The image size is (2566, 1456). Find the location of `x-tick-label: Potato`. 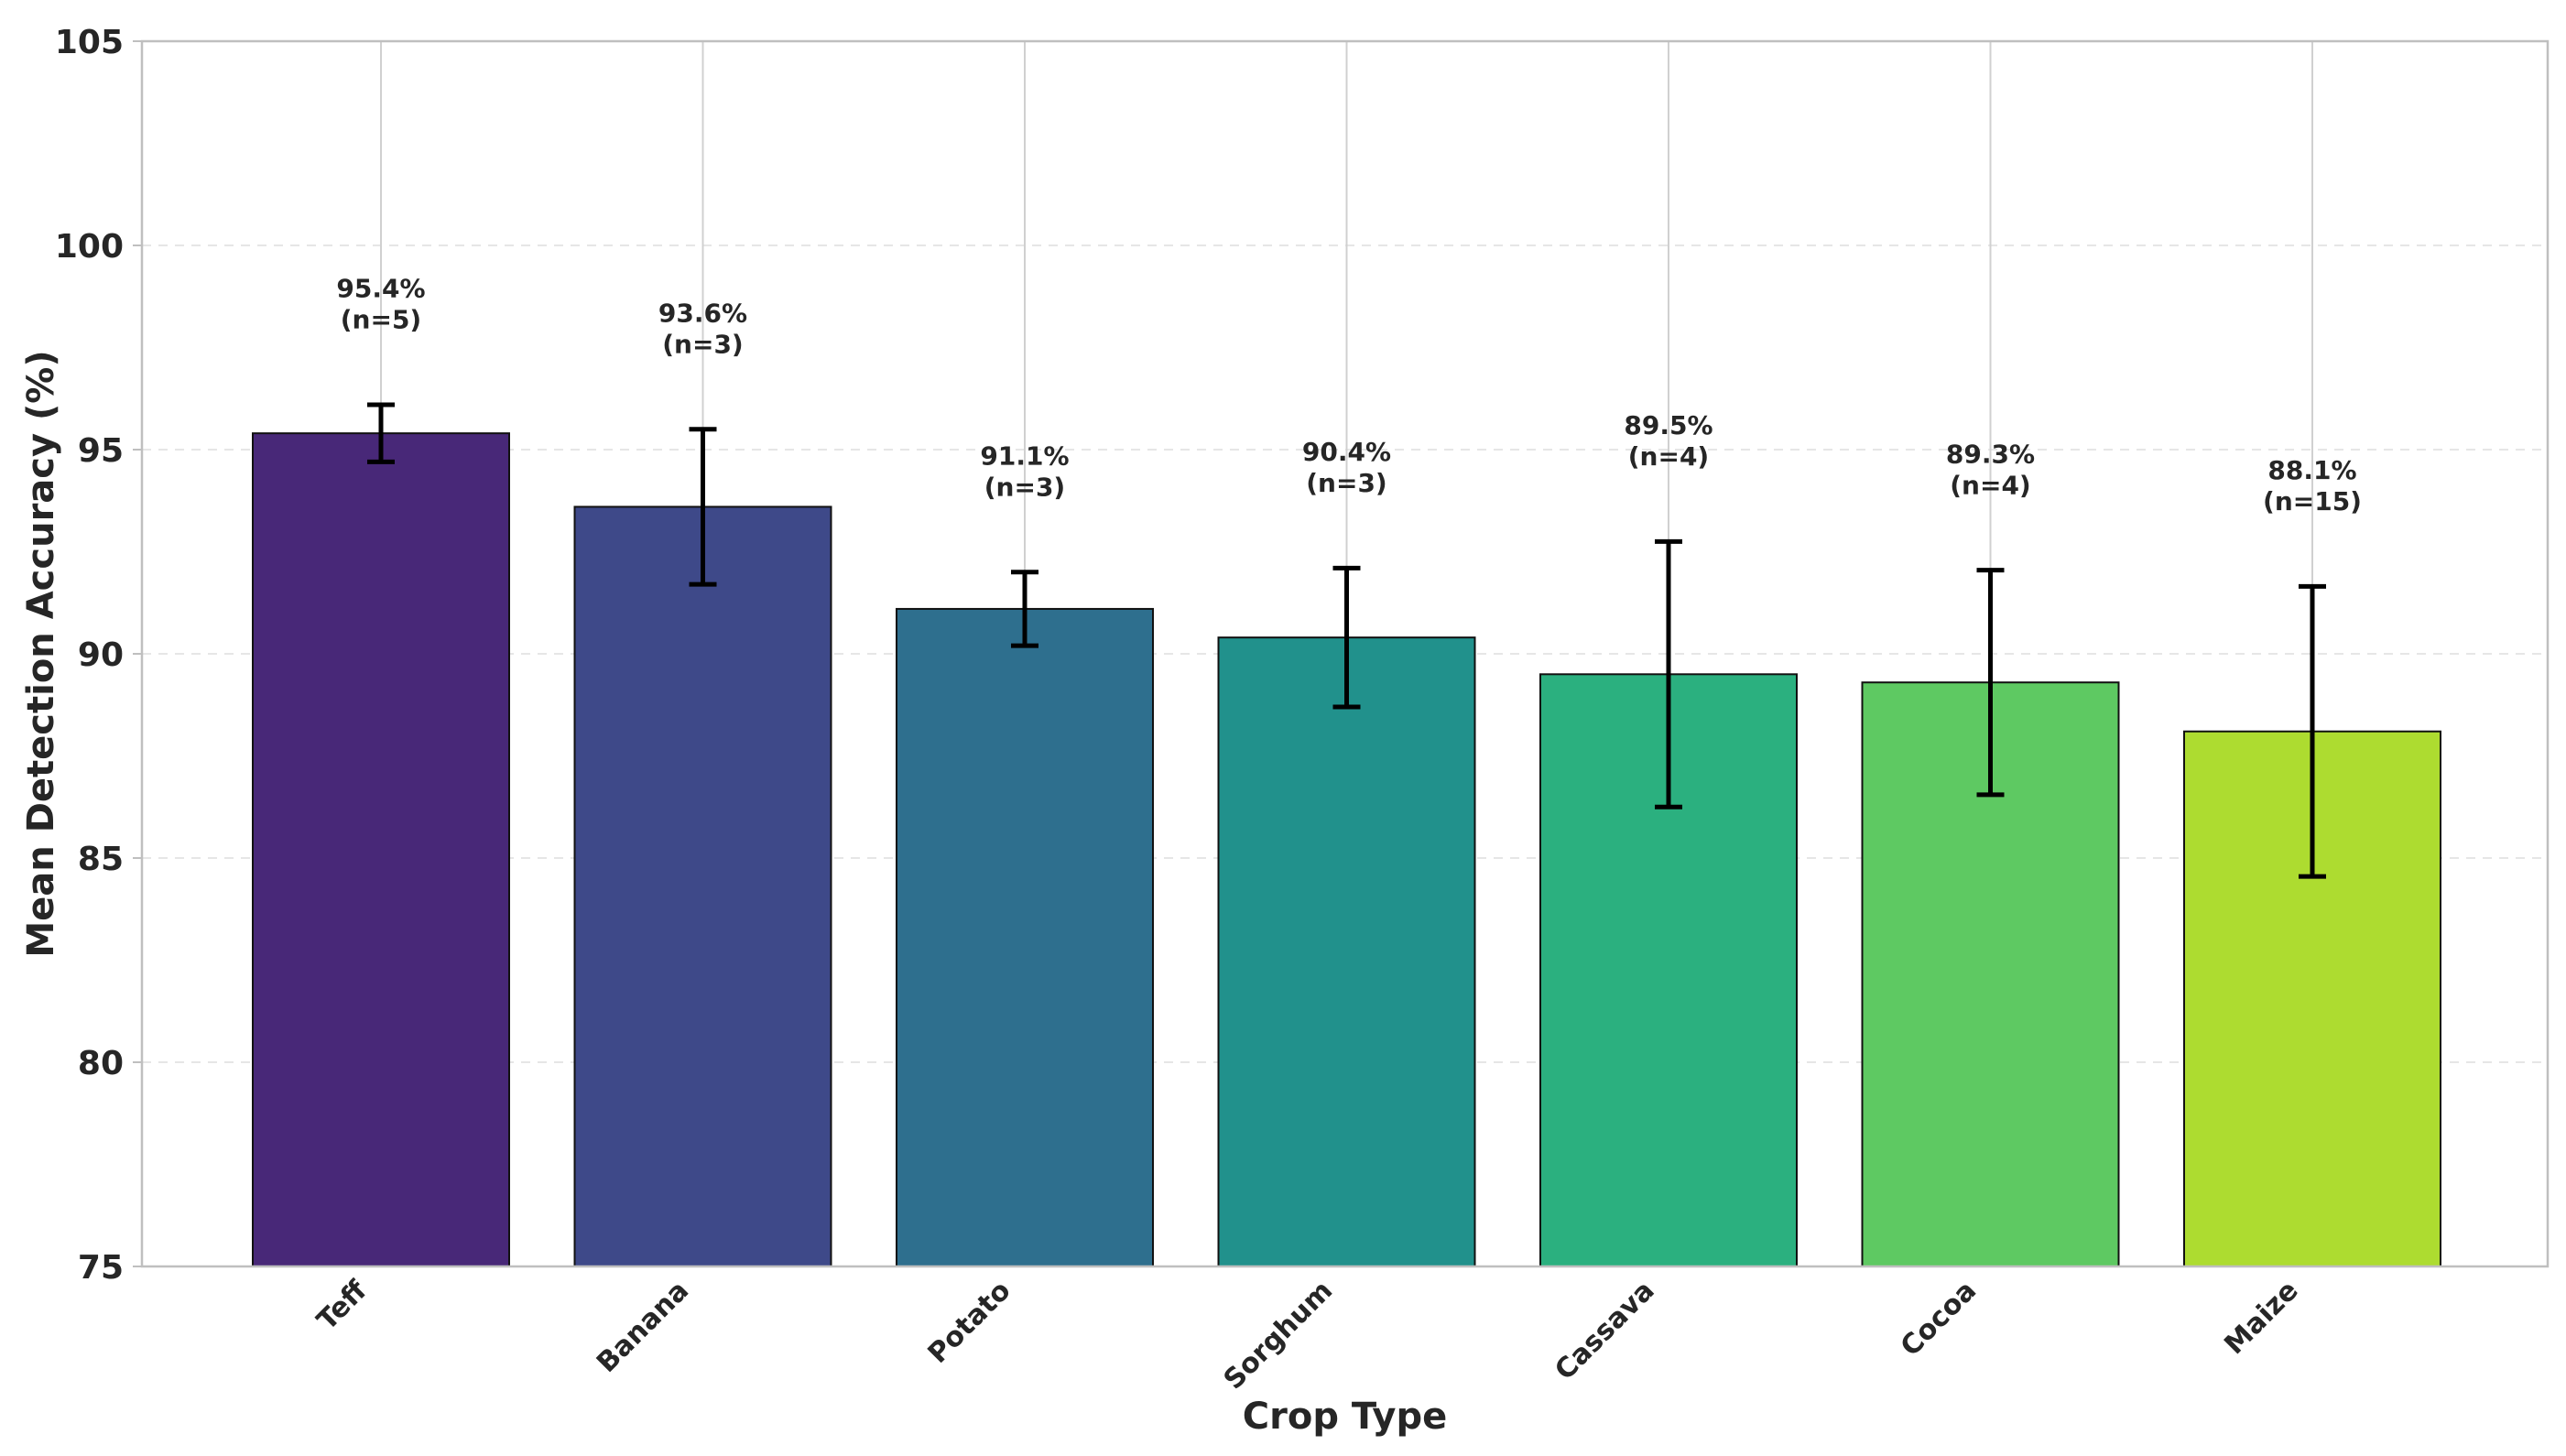

x-tick-label: Potato is located at coordinates (969, 1322).